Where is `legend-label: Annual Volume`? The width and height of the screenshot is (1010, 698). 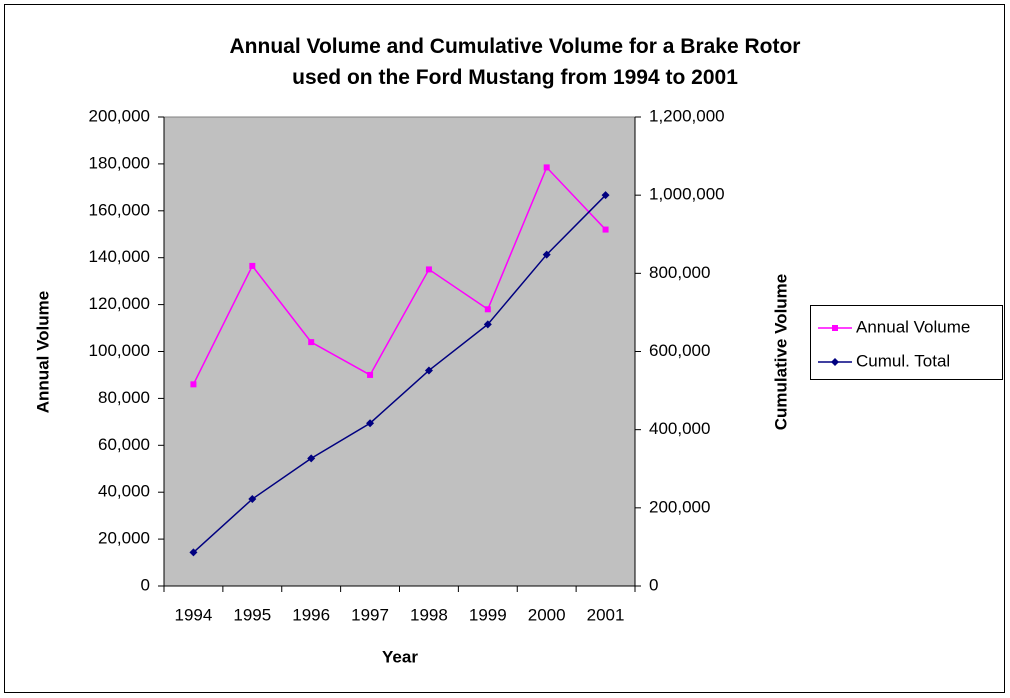
legend-label: Annual Volume is located at coordinates (913, 326).